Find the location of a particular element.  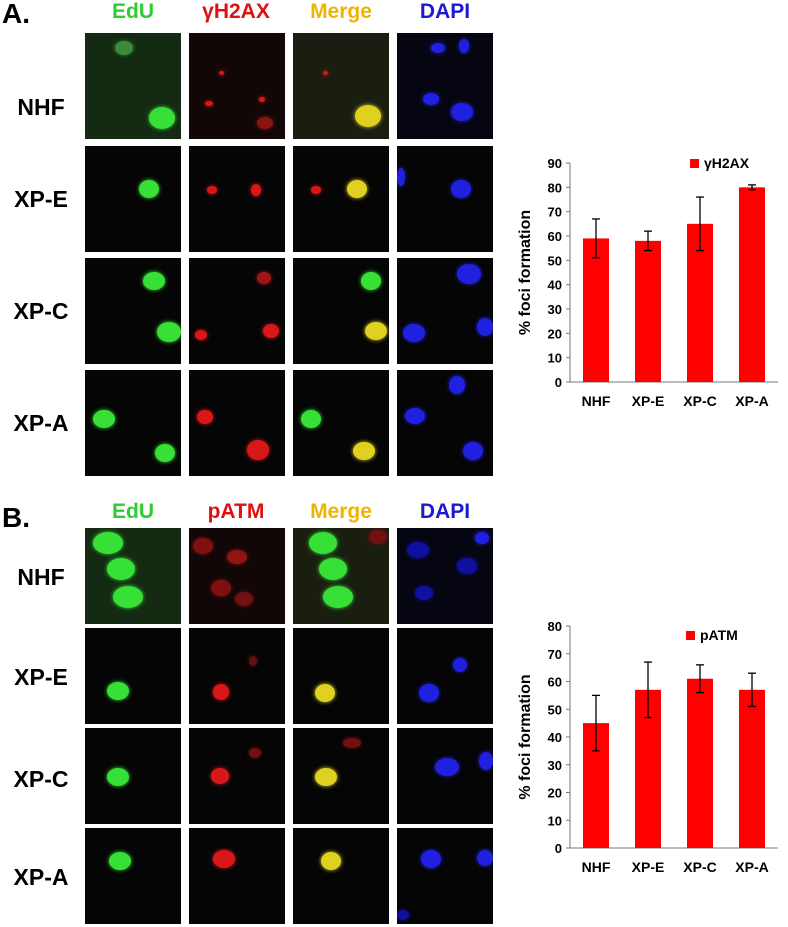

panel-b-tile-xpa-dapi is located at coordinates (445, 876).